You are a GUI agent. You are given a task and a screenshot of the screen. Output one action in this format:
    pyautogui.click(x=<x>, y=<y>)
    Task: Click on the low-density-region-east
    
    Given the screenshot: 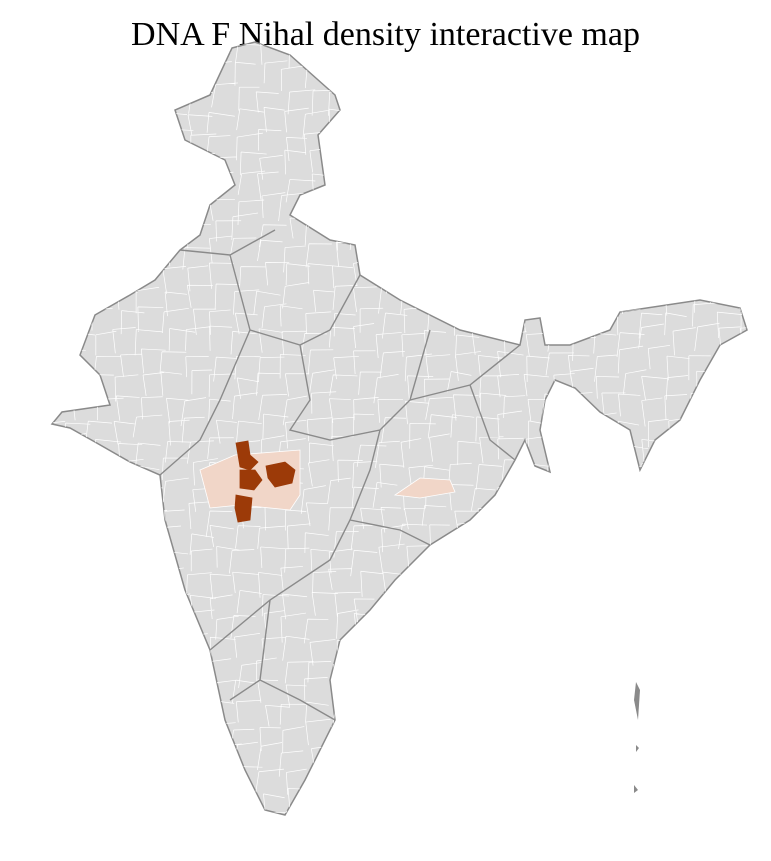 What is the action you would take?
    pyautogui.click(x=424, y=488)
    